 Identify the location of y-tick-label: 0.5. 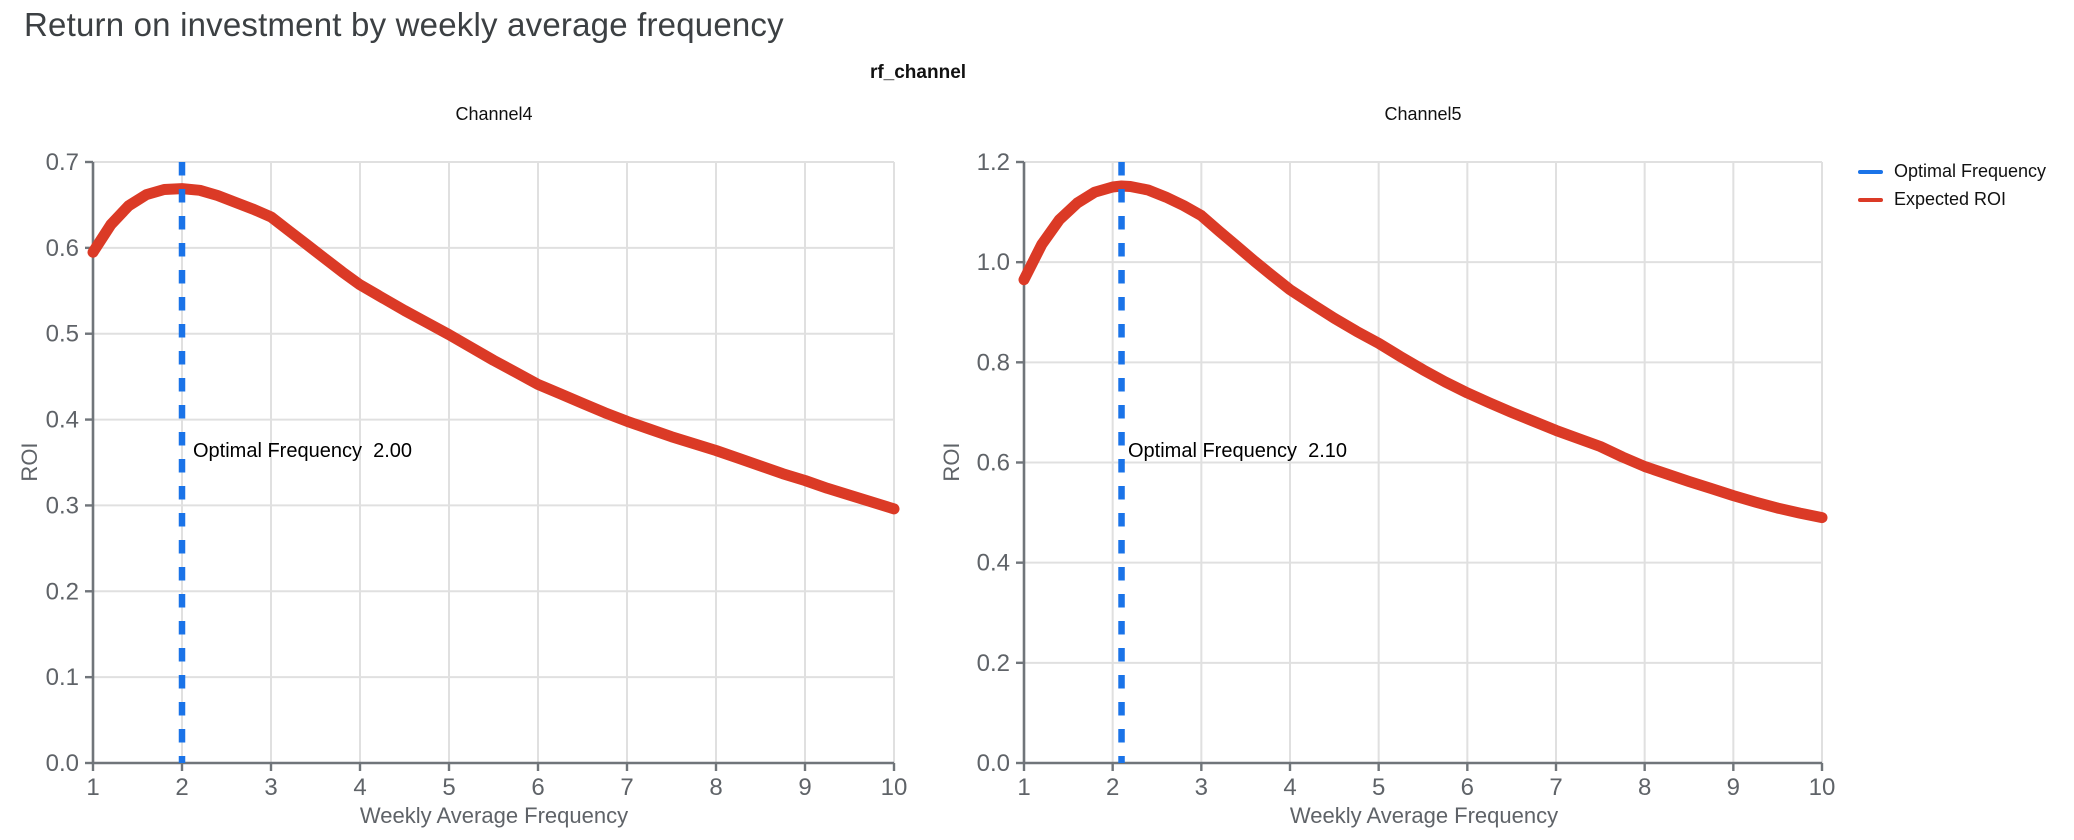
(62, 334).